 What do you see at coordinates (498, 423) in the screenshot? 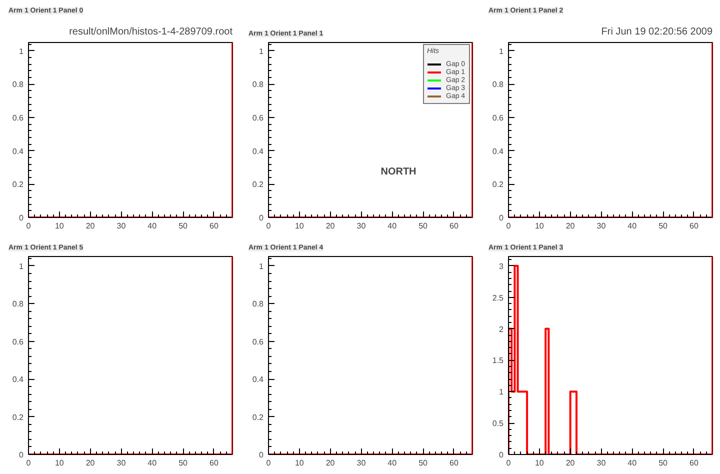
I see `y-tick-label: 0.5` at bounding box center [498, 423].